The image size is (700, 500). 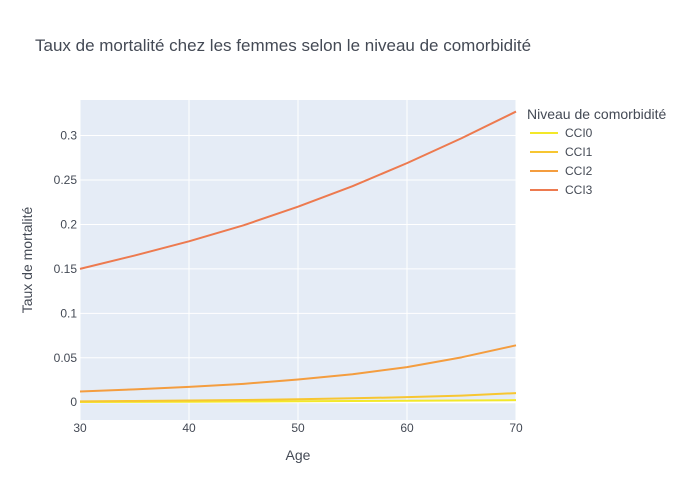 What do you see at coordinates (561, 171) in the screenshot?
I see `legend-item-cci2: CCI2` at bounding box center [561, 171].